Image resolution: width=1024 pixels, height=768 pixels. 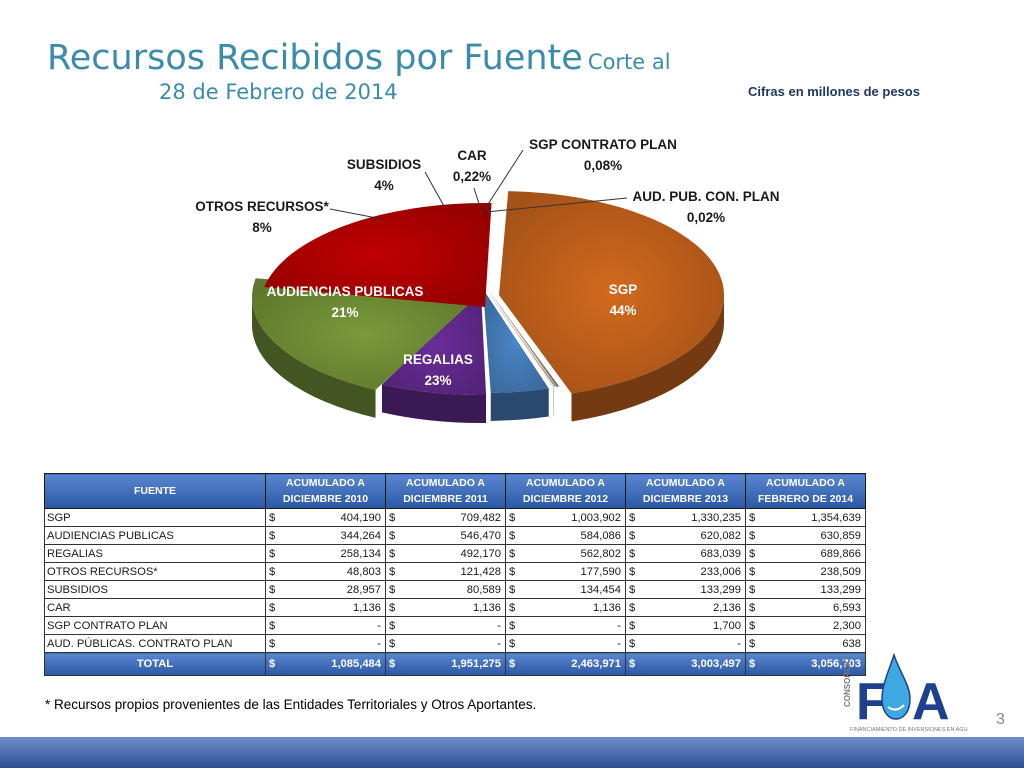 What do you see at coordinates (573, 571) in the screenshot?
I see `cell-value: 177,590` at bounding box center [573, 571].